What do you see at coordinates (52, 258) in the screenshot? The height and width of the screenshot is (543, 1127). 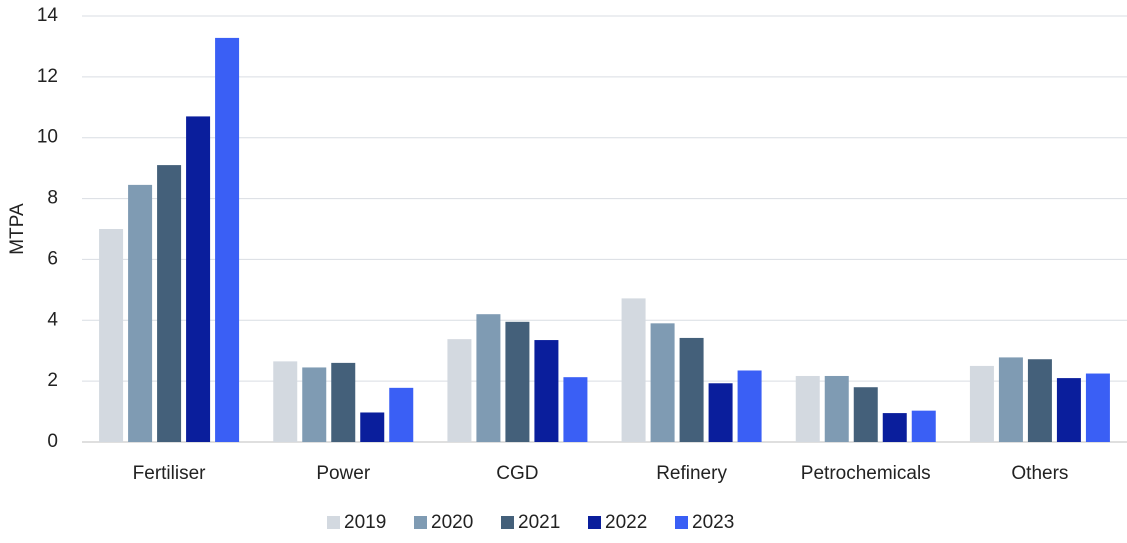 I see `y-tick-label: 6` at bounding box center [52, 258].